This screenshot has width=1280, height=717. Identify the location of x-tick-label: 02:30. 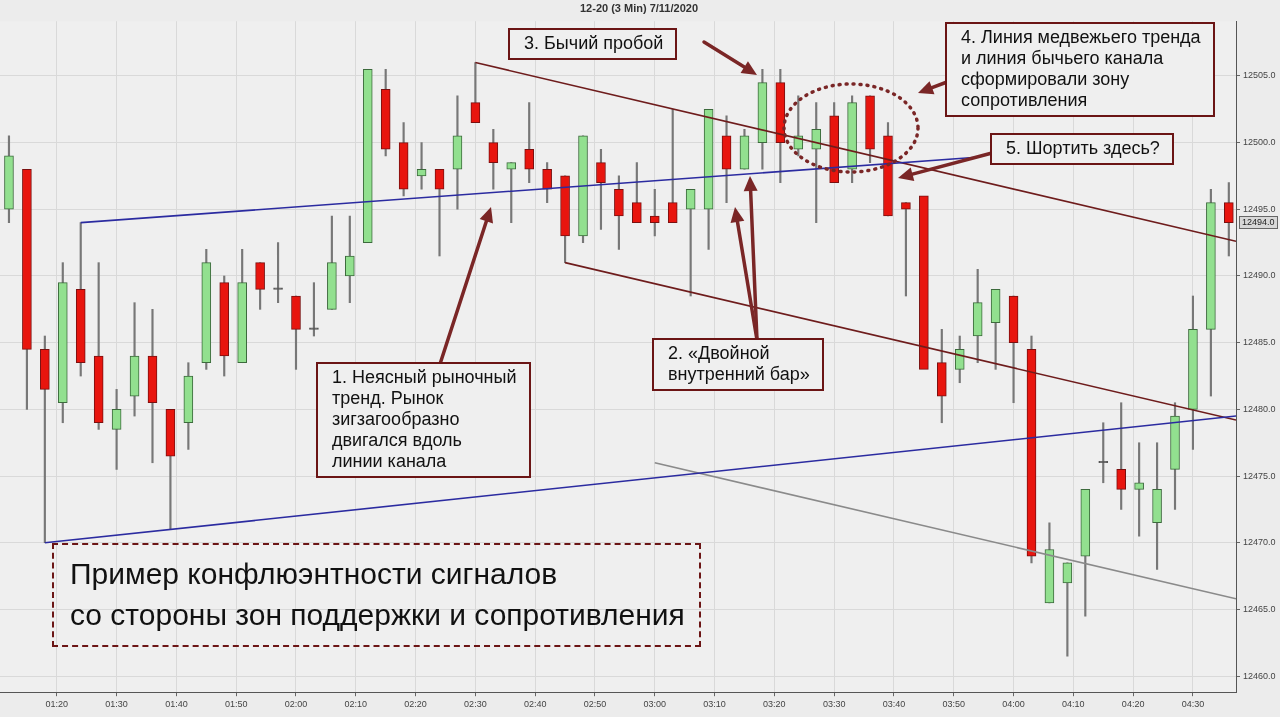
(475, 704).